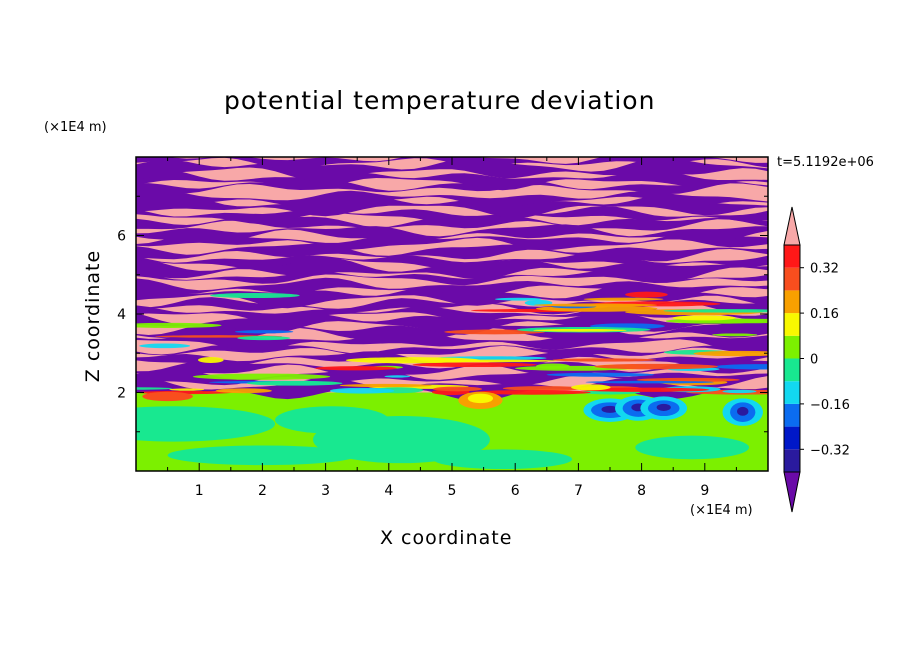 This screenshot has height=654, width=904. Describe the element at coordinates (121, 394) in the screenshot. I see `y-tick-label: 2` at that location.